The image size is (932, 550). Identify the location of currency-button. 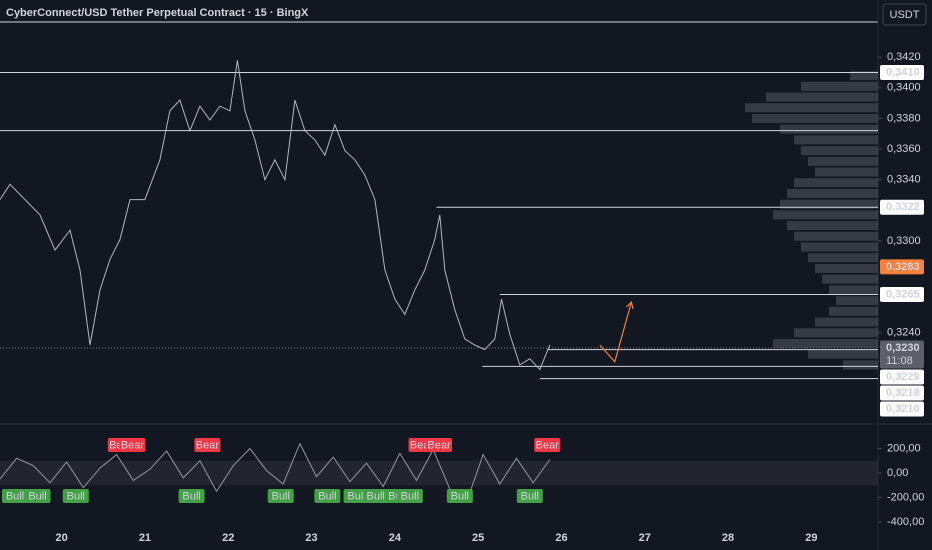
(904, 14).